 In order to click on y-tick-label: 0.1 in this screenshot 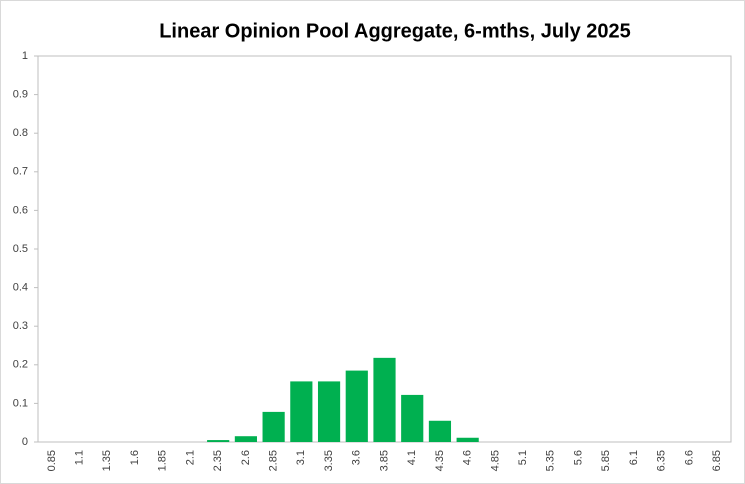, I will do `click(20, 403)`.